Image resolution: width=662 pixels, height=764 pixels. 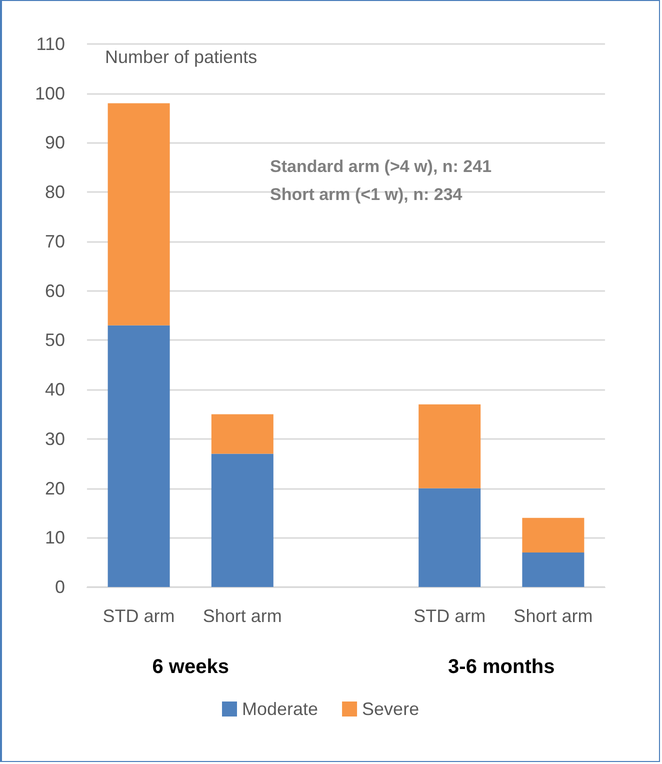 I want to click on annotation: Short arm (<1 w), n: 234, so click(x=366, y=194).